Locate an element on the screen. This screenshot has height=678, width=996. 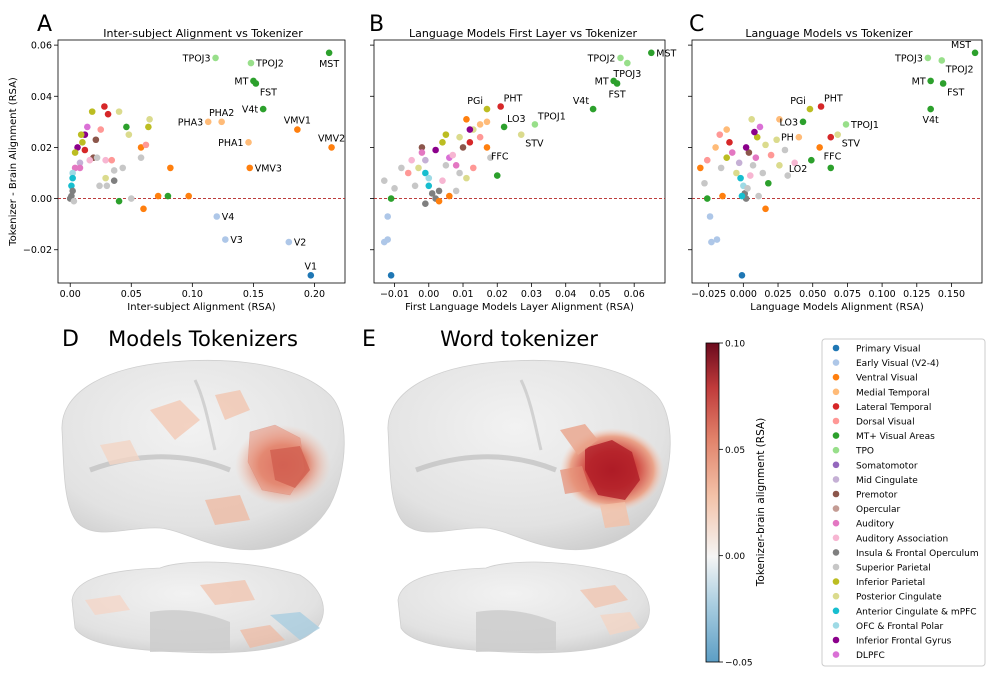
x-tick-label-b: 0.03 is located at coordinates (531, 294).